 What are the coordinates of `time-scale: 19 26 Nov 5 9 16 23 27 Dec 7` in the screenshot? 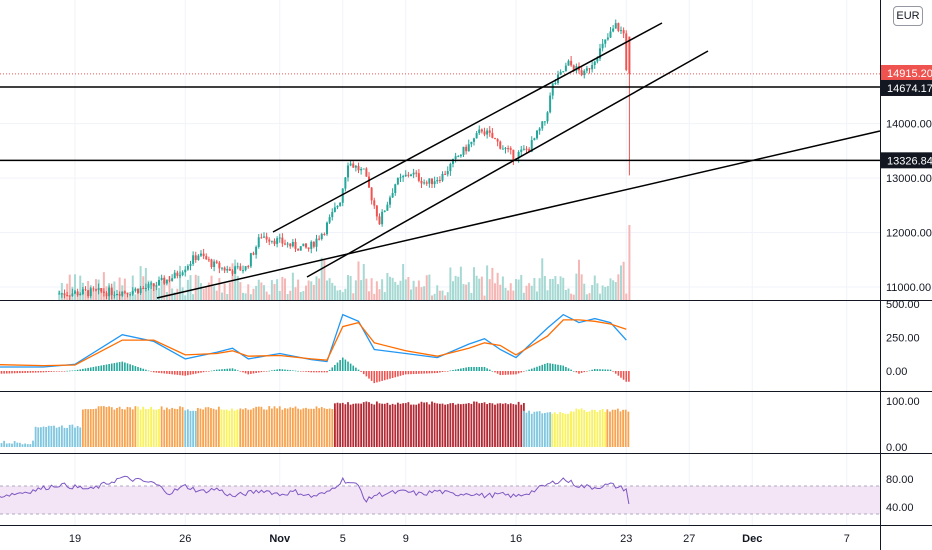 It's located at (459, 539).